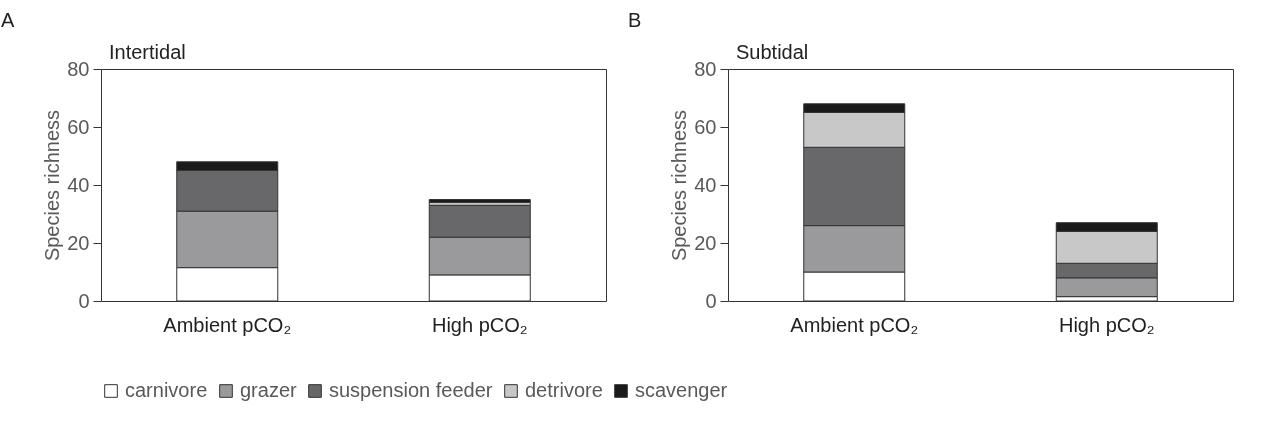  I want to click on text: A, so click(8, 20).